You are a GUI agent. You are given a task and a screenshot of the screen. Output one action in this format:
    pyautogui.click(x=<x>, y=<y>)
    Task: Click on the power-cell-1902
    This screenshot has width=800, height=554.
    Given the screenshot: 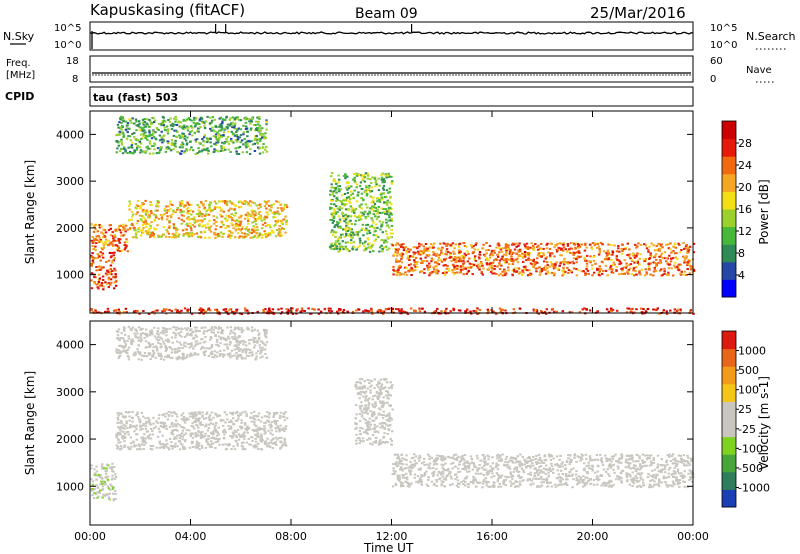 What is the action you would take?
    pyautogui.click(x=347, y=242)
    